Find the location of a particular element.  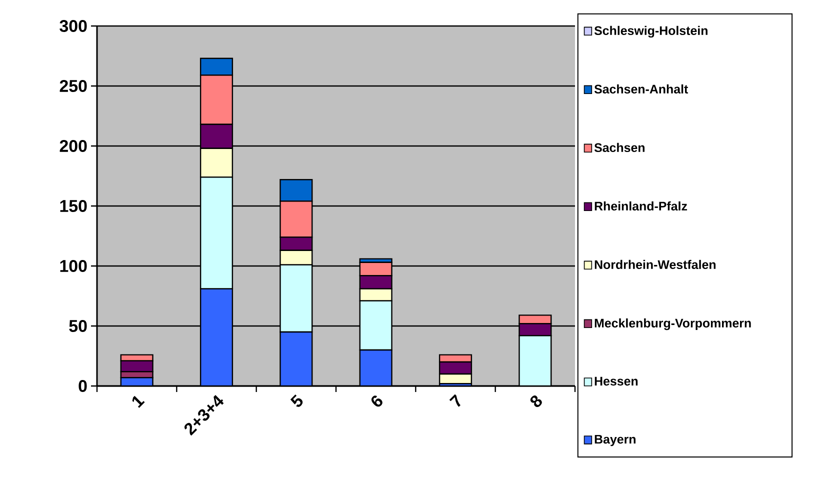

legend-label: Sachsen is located at coordinates (619, 147).